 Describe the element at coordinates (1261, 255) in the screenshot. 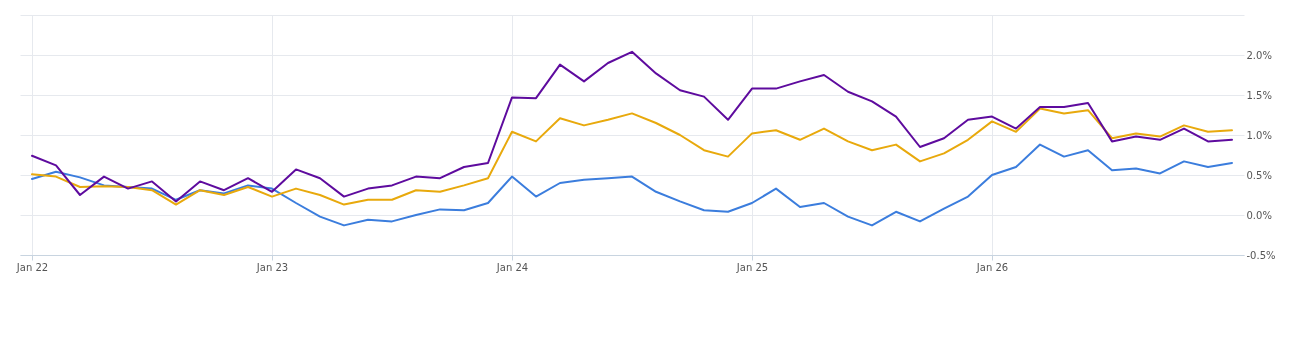

I see `y-tick-label: -0.5%` at that location.